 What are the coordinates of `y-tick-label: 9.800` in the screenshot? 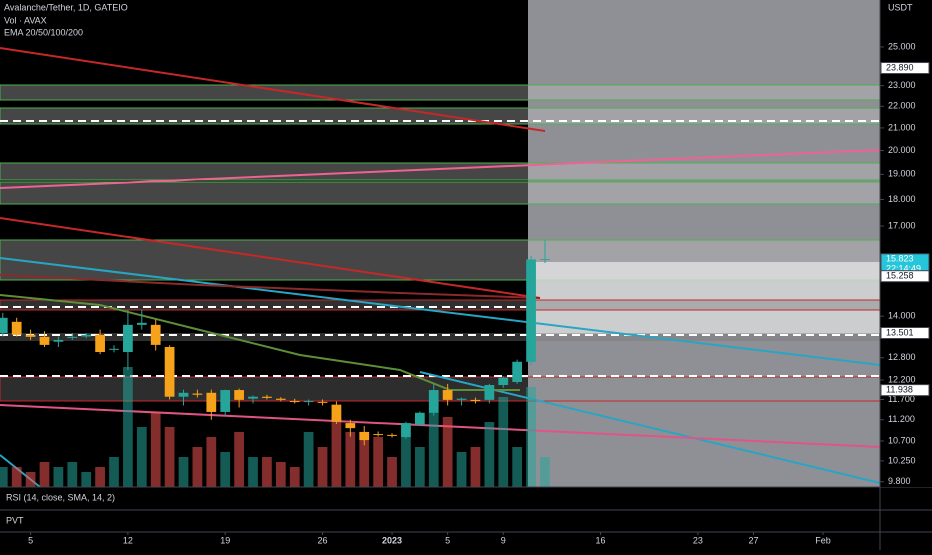 It's located at (899, 481).